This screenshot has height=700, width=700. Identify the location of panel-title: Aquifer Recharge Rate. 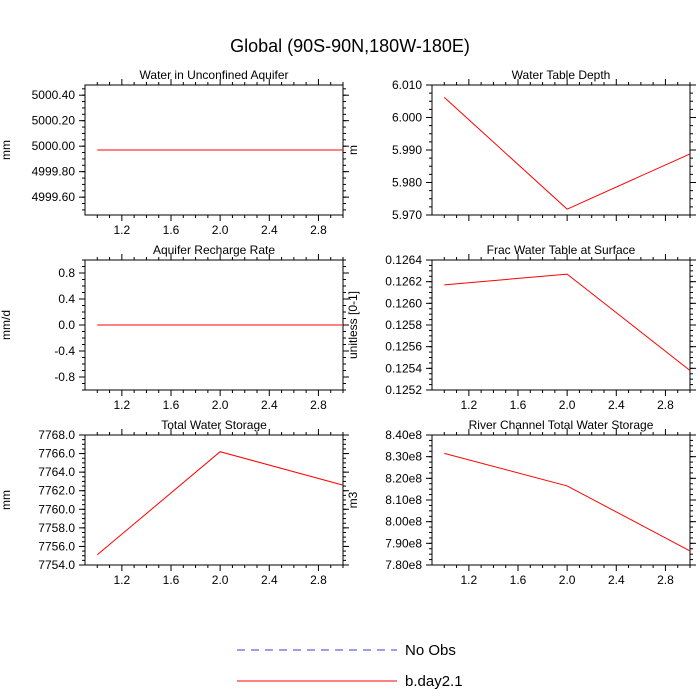
(214, 250).